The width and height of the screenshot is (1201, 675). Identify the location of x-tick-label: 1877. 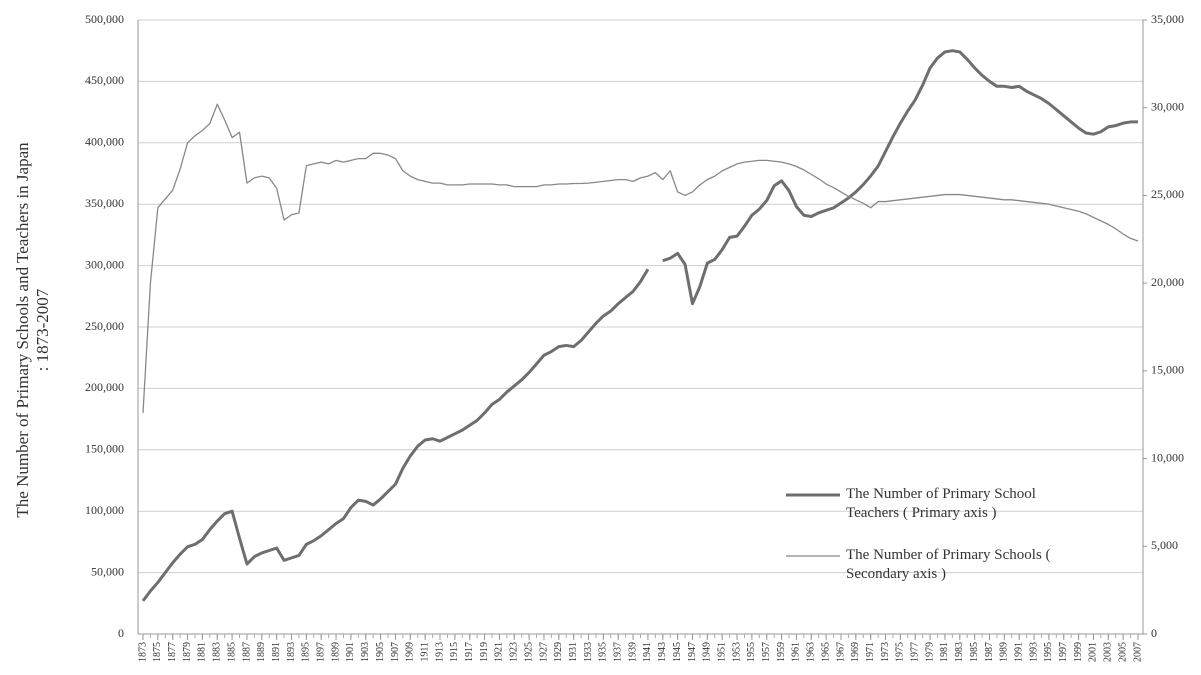
(172, 652).